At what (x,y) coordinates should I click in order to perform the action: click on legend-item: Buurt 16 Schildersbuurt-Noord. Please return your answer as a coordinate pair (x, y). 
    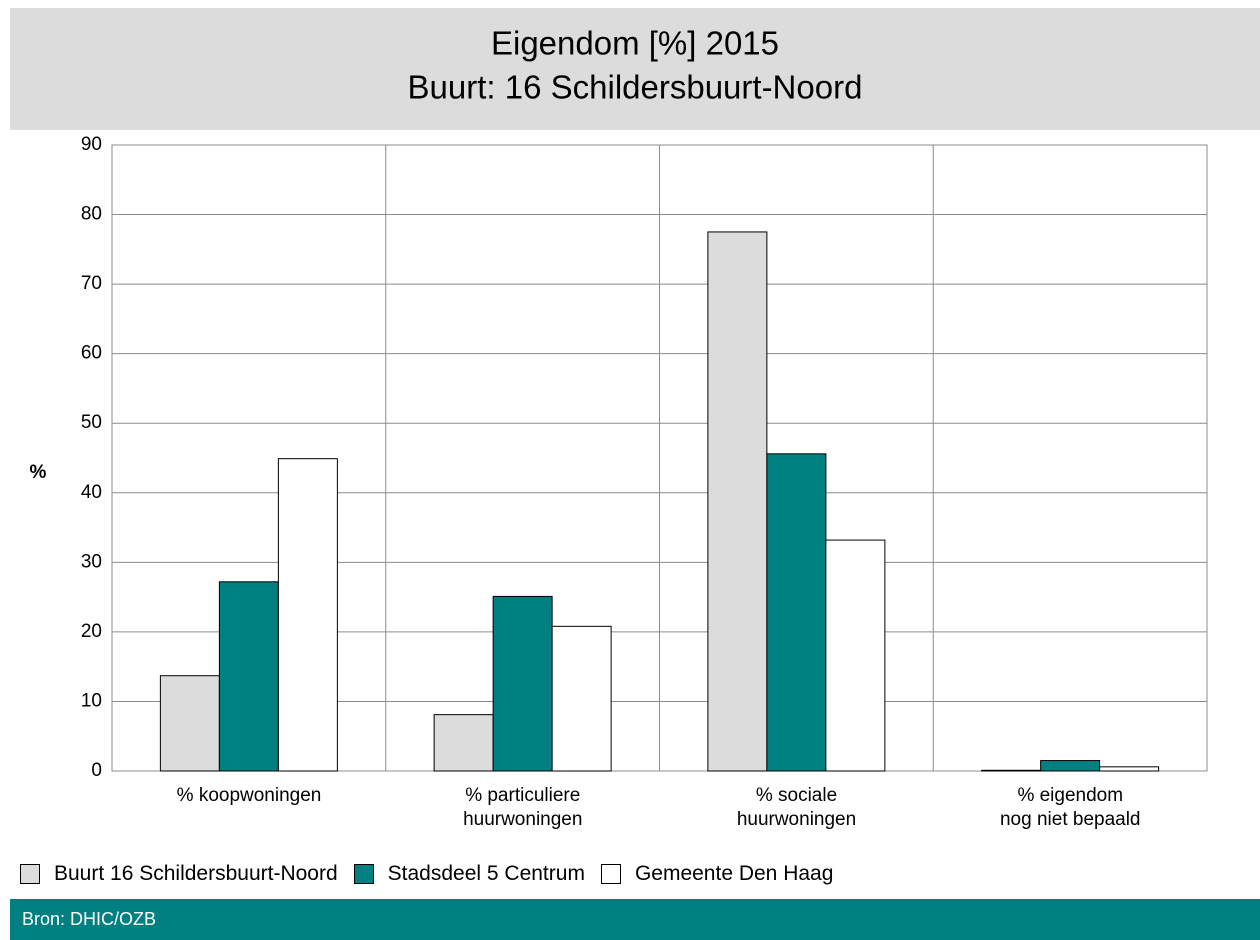
    Looking at the image, I should click on (179, 874).